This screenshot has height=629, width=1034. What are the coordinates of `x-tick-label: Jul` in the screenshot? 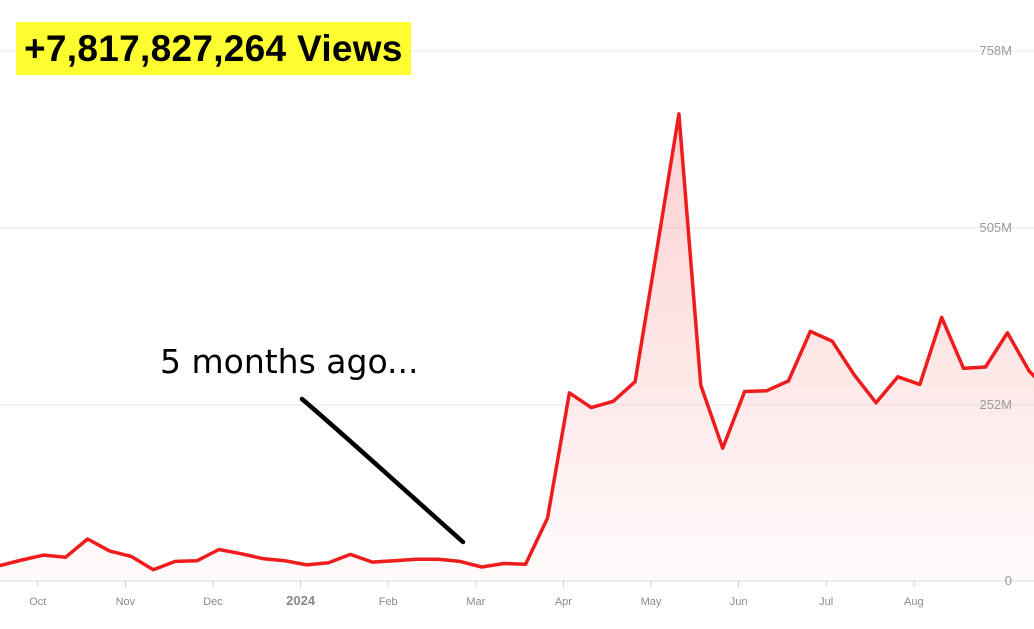 It's located at (826, 602).